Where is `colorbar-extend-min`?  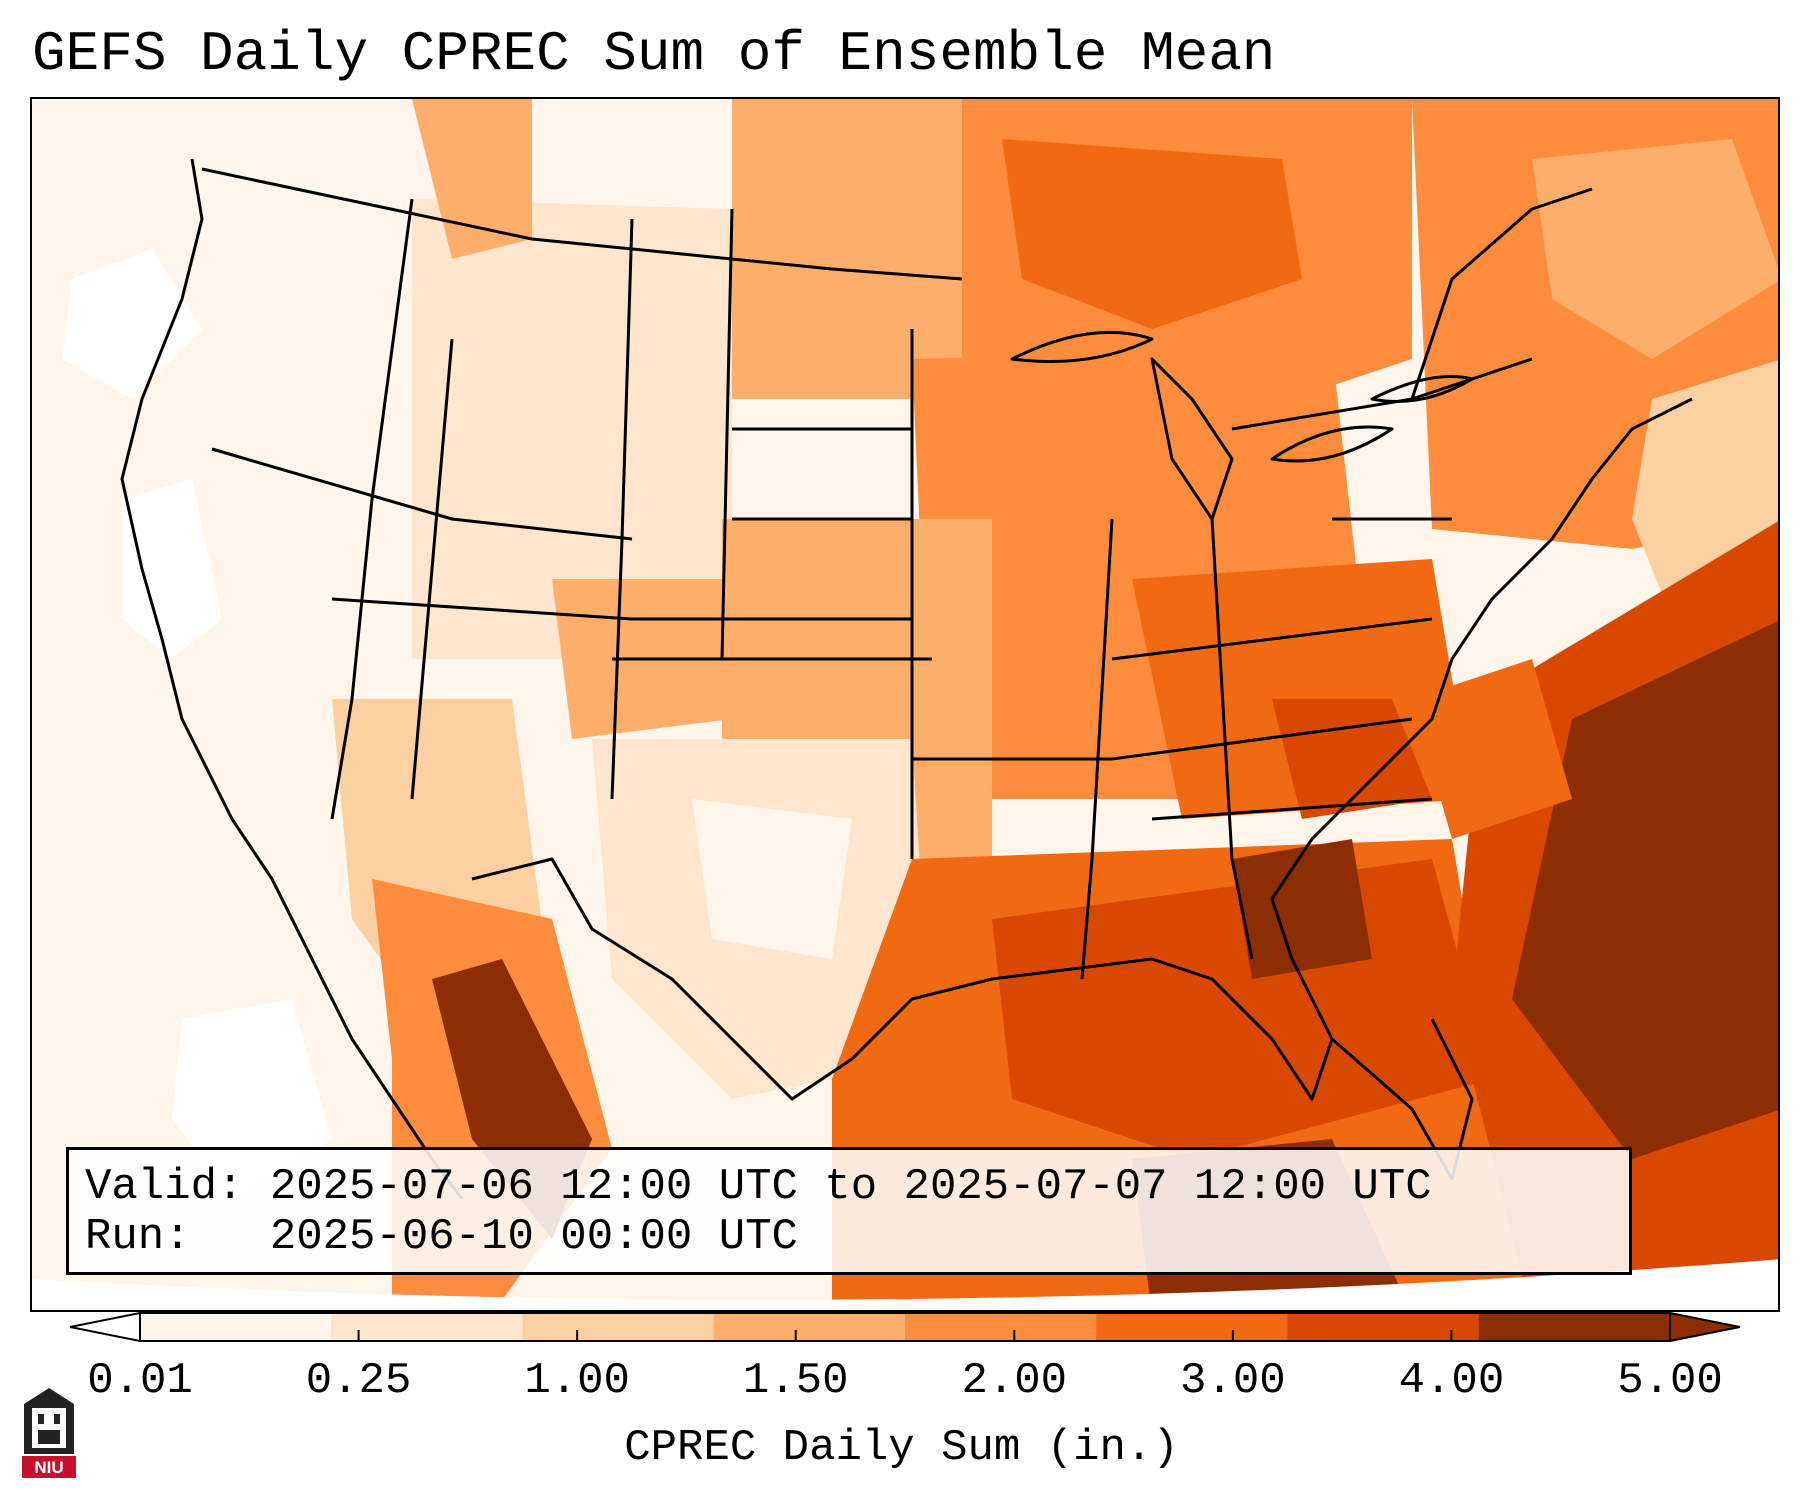
colorbar-extend-min is located at coordinates (105, 1327).